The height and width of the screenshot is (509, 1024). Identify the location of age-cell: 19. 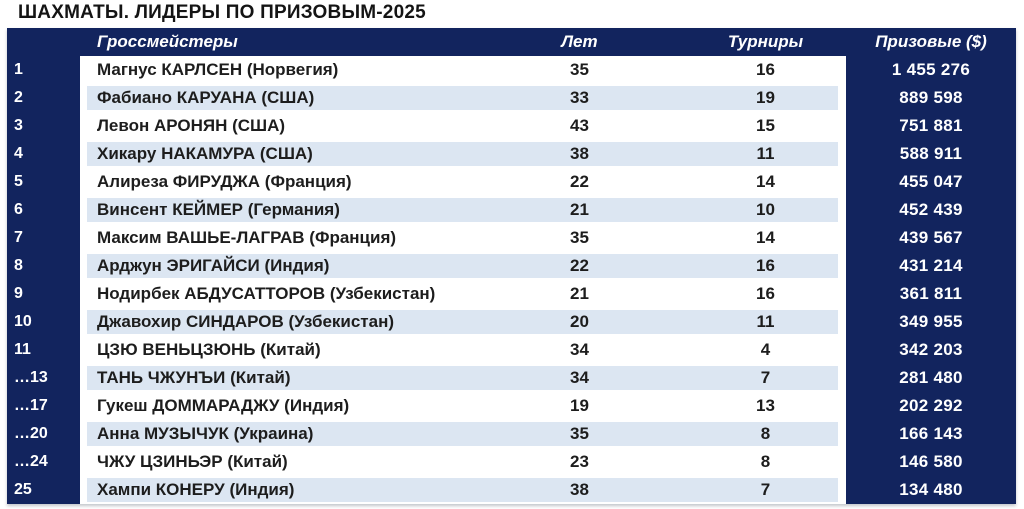
(579, 406).